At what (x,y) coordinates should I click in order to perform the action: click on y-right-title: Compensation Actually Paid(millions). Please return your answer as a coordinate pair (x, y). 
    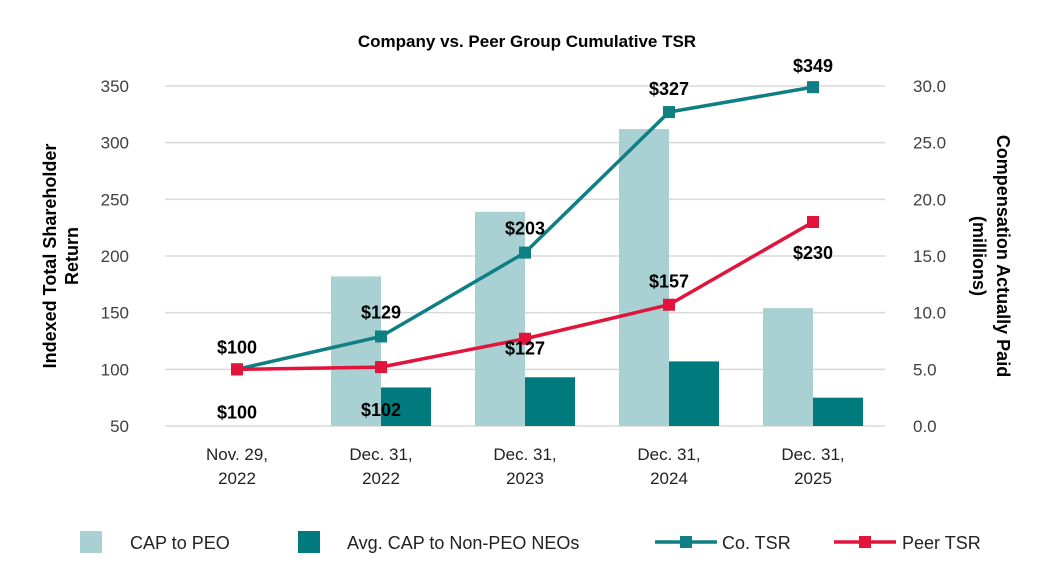
    Looking at the image, I should click on (991, 256).